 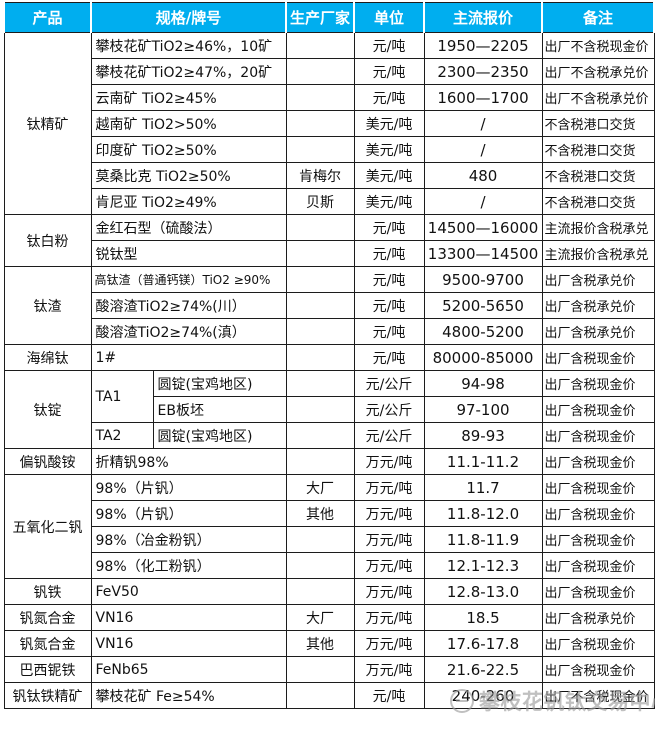 I want to click on note-cell: 主流报价含税承兑, so click(x=598, y=227).